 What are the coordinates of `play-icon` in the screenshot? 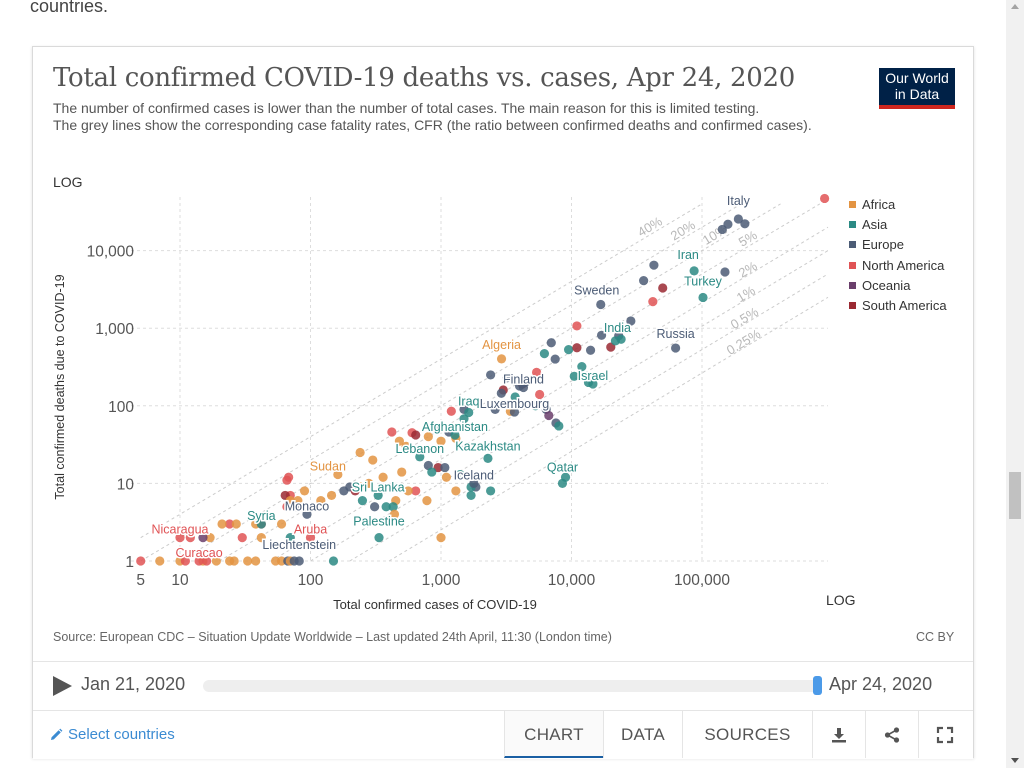 It's located at (63, 686).